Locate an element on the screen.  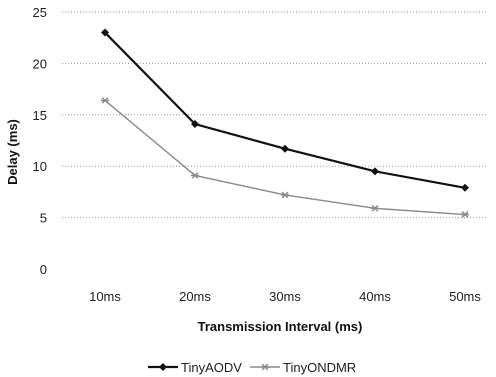
y-axis-label: Delay (ms) is located at coordinates (12, 152).